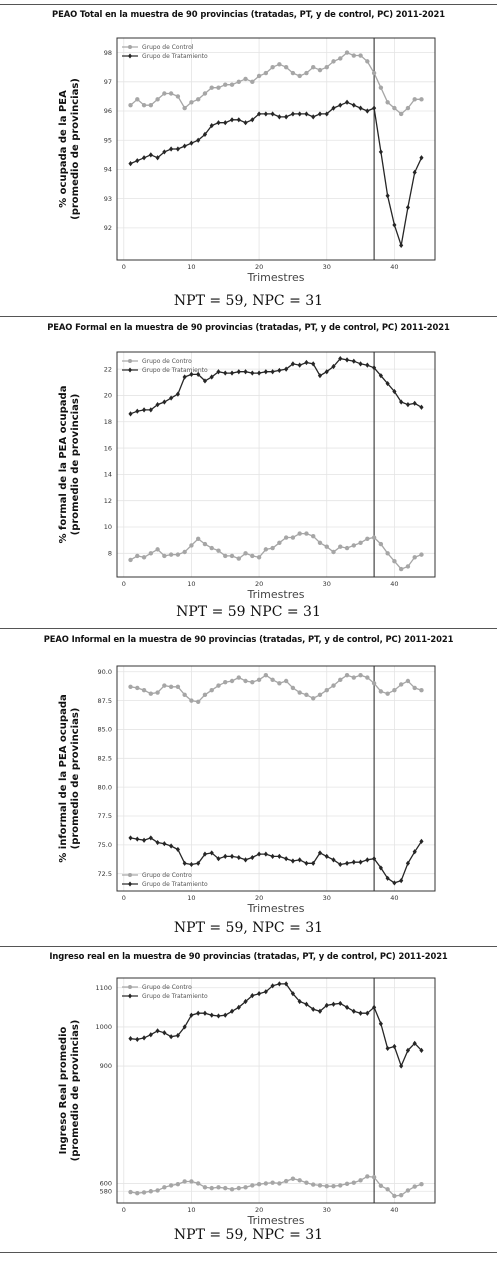 Image resolution: width=497 pixels, height=1261 pixels. Describe the element at coordinates (248, 946) in the screenshot. I see `divider-rule` at that location.